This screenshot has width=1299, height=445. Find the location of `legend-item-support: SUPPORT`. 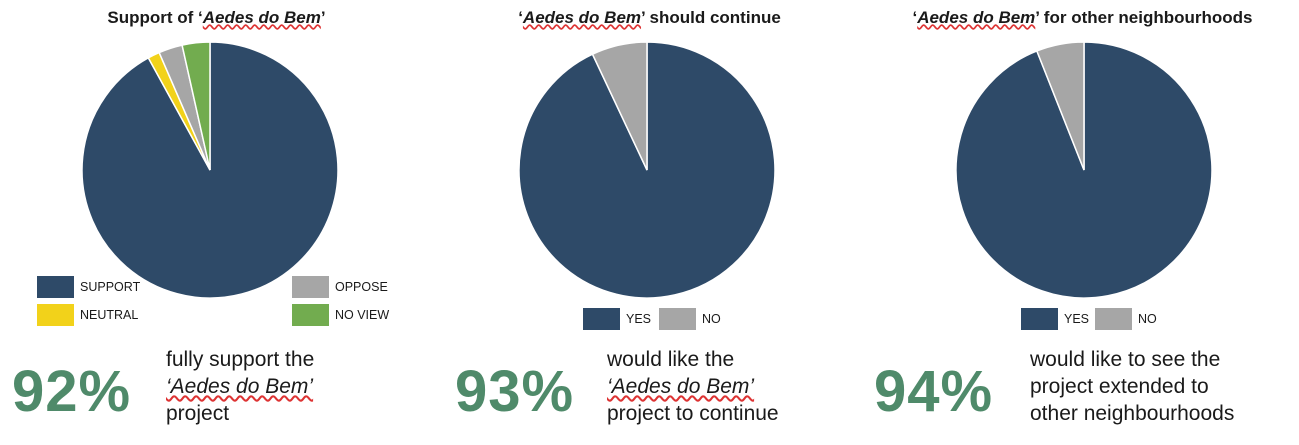

legend-item-support: SUPPORT is located at coordinates (88, 287).